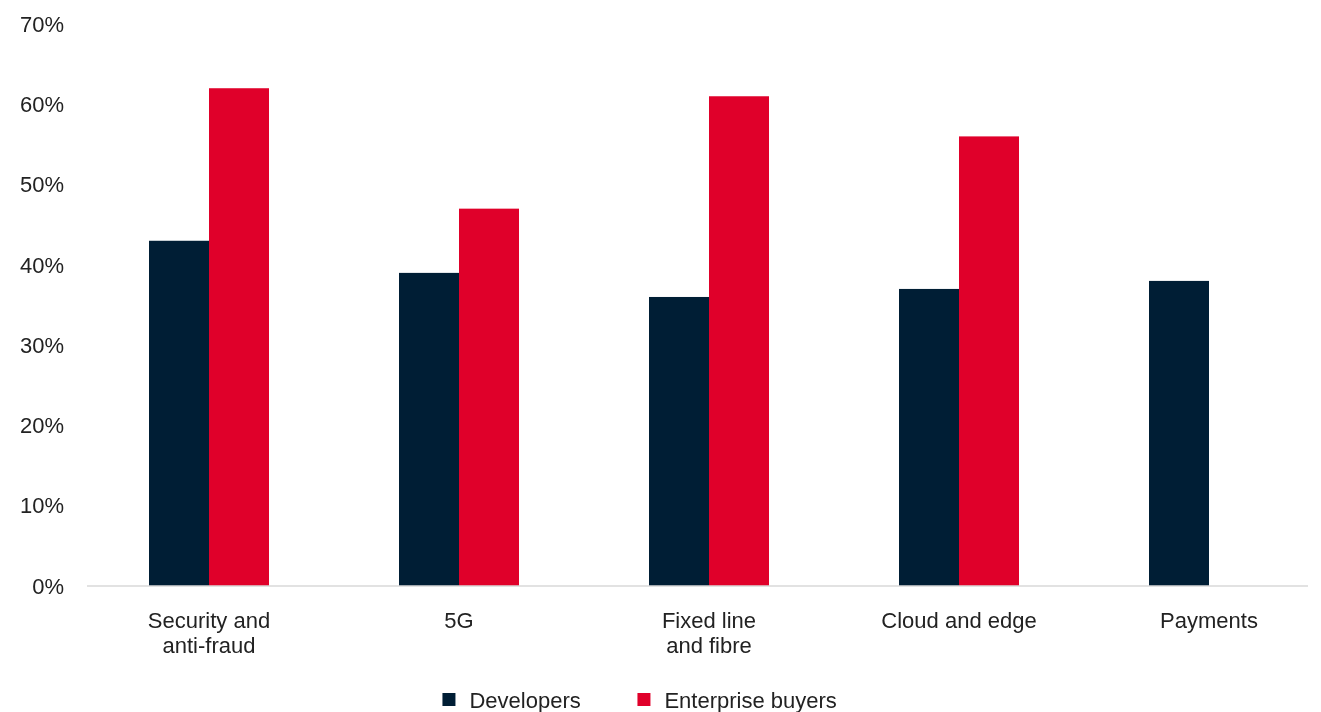  What do you see at coordinates (48, 586) in the screenshot?
I see `y-tick-label: 0%` at bounding box center [48, 586].